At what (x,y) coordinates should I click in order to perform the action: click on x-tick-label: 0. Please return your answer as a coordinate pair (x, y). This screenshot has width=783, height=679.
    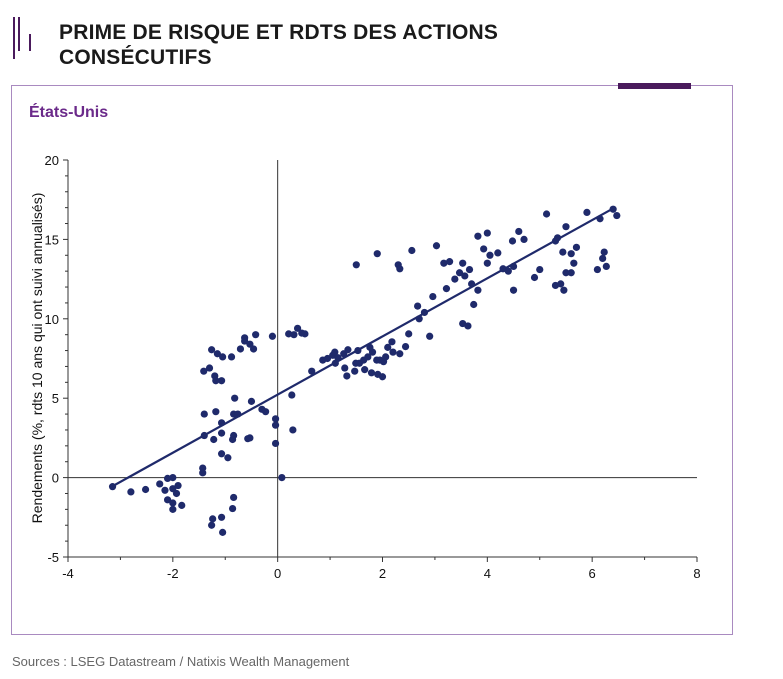
    Looking at the image, I should click on (277, 573).